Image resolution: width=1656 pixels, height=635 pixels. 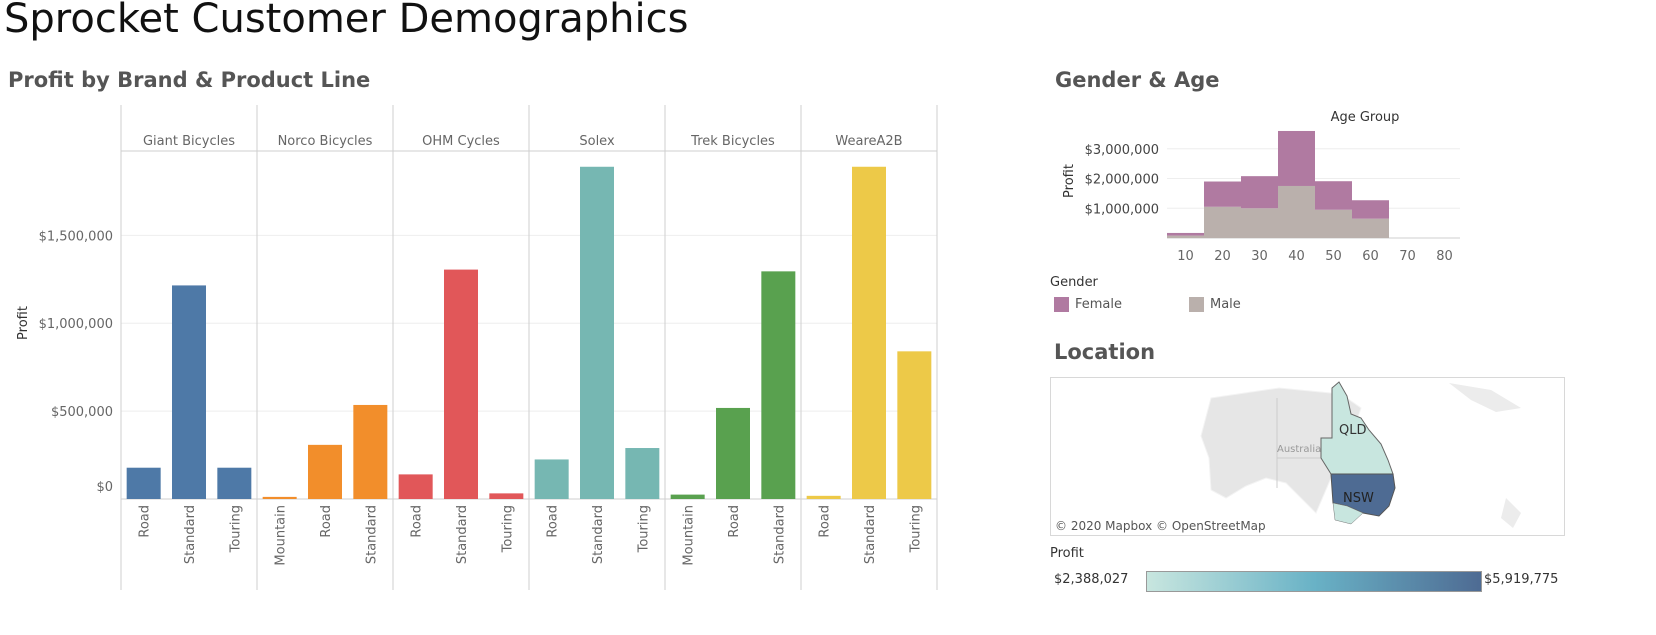 I want to click on x-tick-label: 50, so click(x=1333, y=256).